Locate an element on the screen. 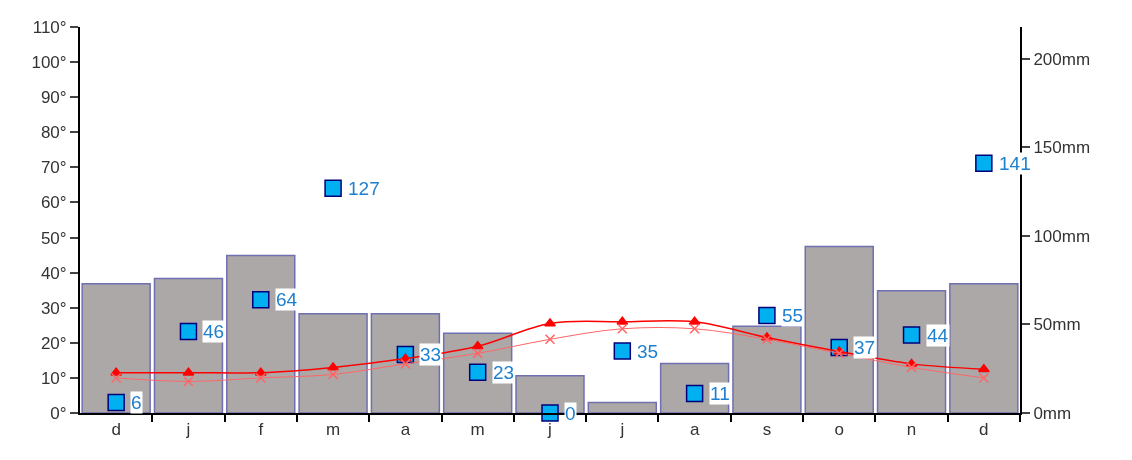 The height and width of the screenshot is (460, 1132). y-tick-label: 70° is located at coordinates (53, 168).